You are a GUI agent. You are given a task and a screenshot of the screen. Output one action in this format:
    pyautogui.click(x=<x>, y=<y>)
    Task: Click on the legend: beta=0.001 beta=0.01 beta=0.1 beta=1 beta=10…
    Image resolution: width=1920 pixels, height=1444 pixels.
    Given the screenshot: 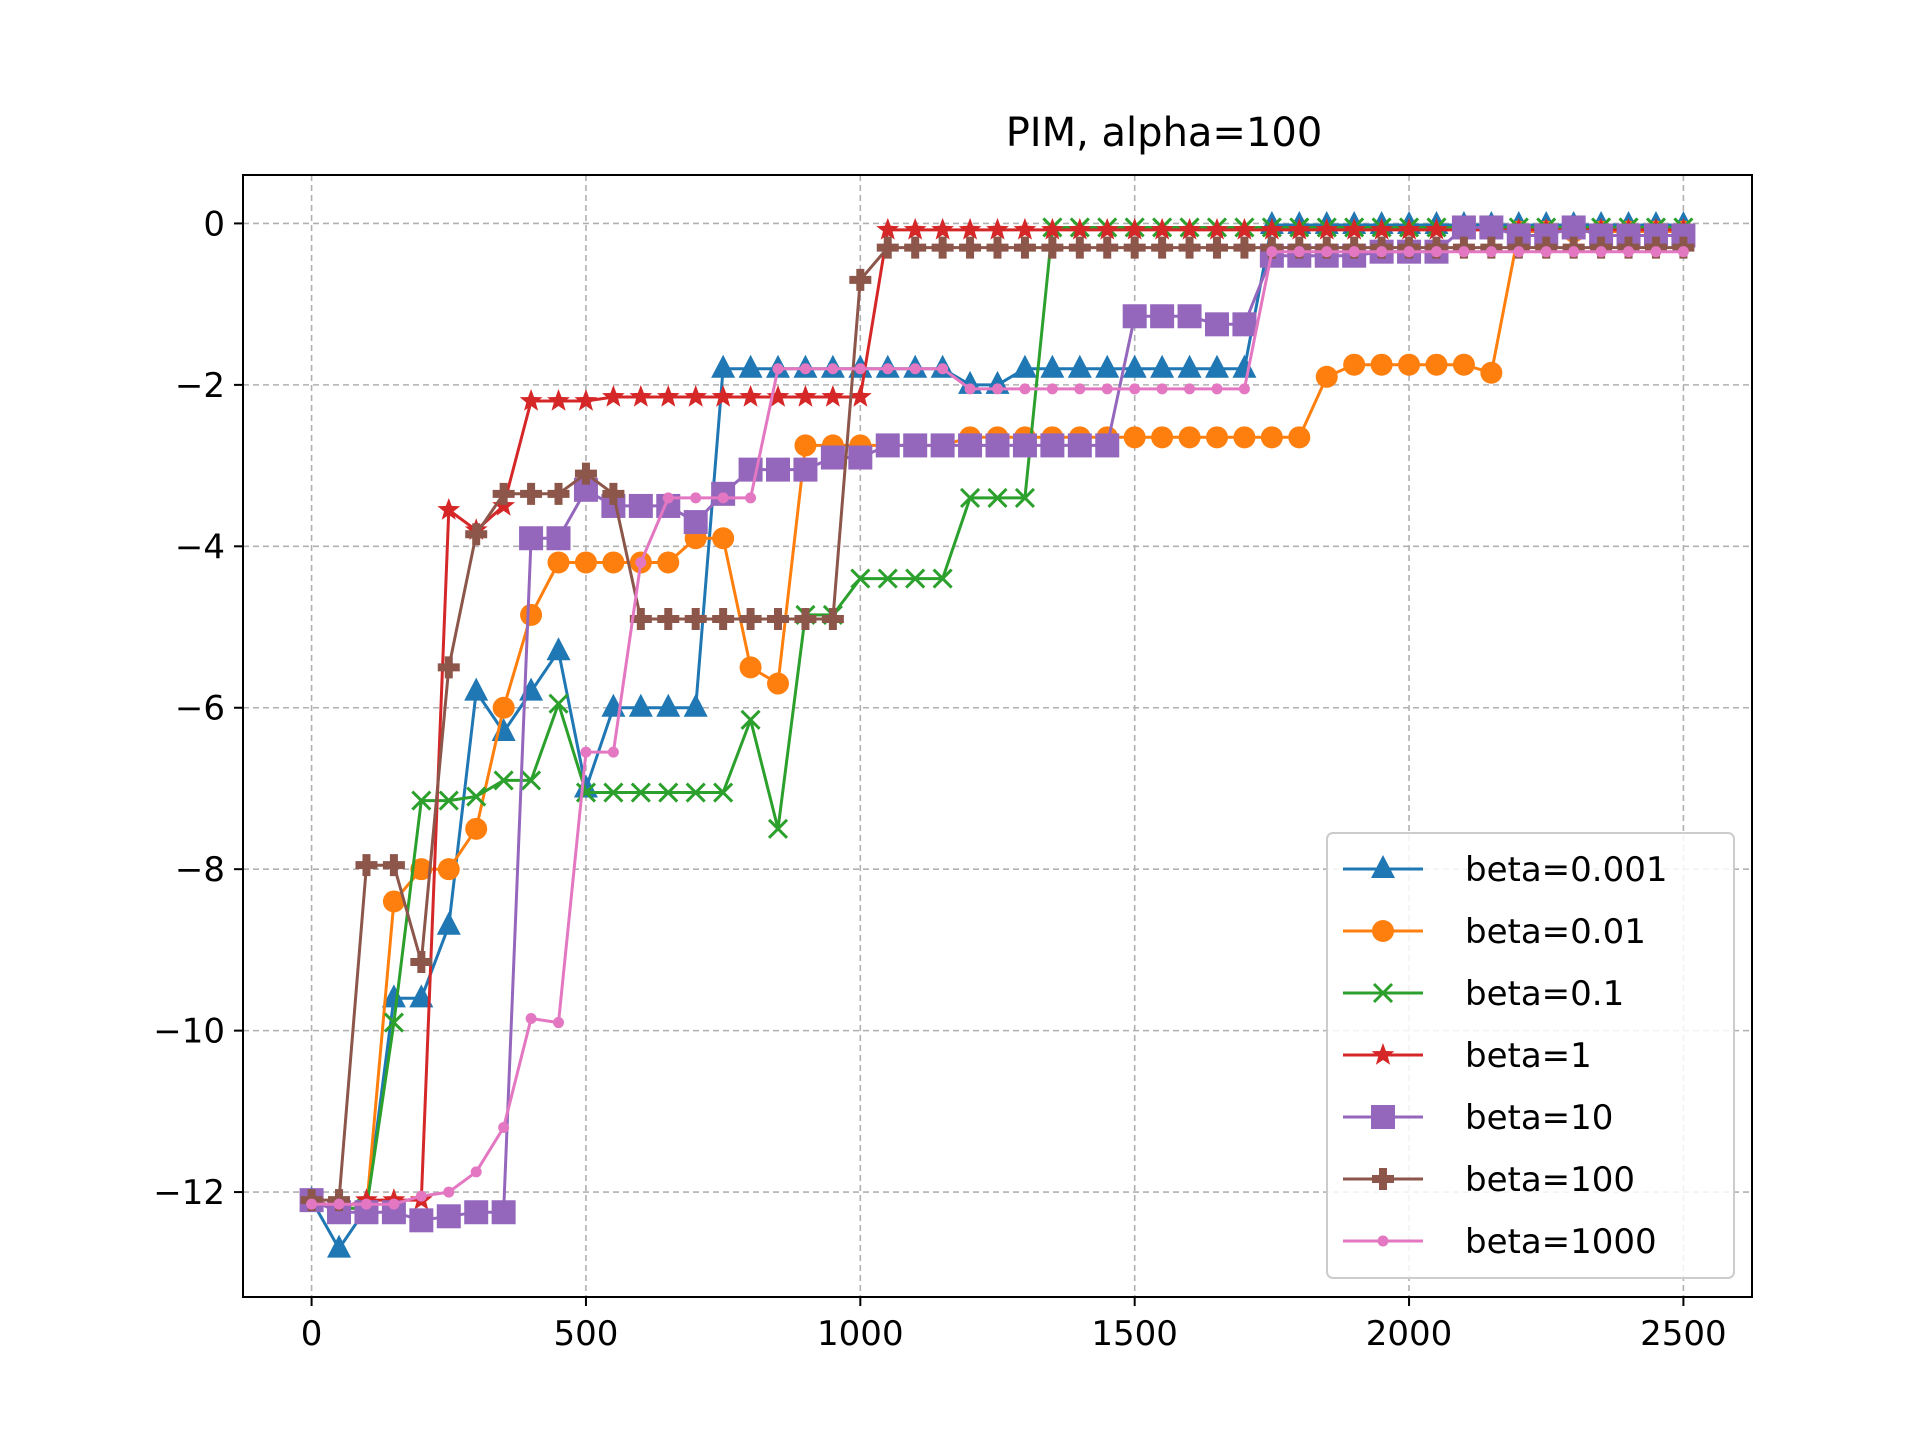 What is the action you would take?
    pyautogui.click(x=1530, y=1055)
    